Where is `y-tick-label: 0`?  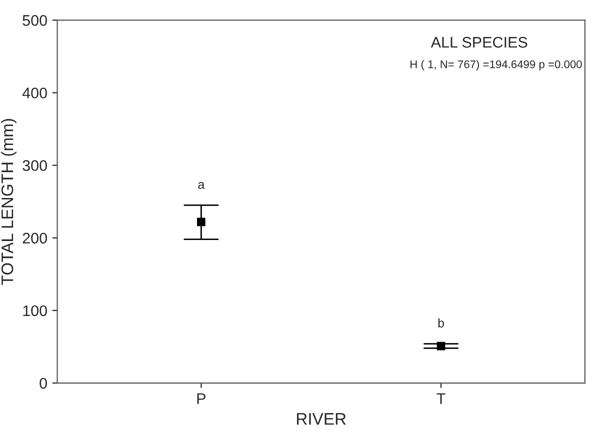 y-tick-label: 0 is located at coordinates (43, 383).